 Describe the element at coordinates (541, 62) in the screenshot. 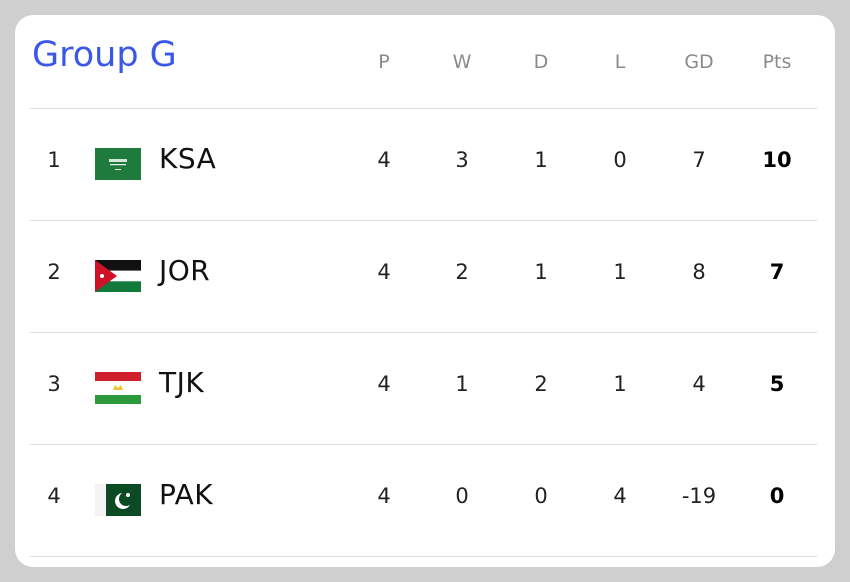

I see `column-header: D` at that location.